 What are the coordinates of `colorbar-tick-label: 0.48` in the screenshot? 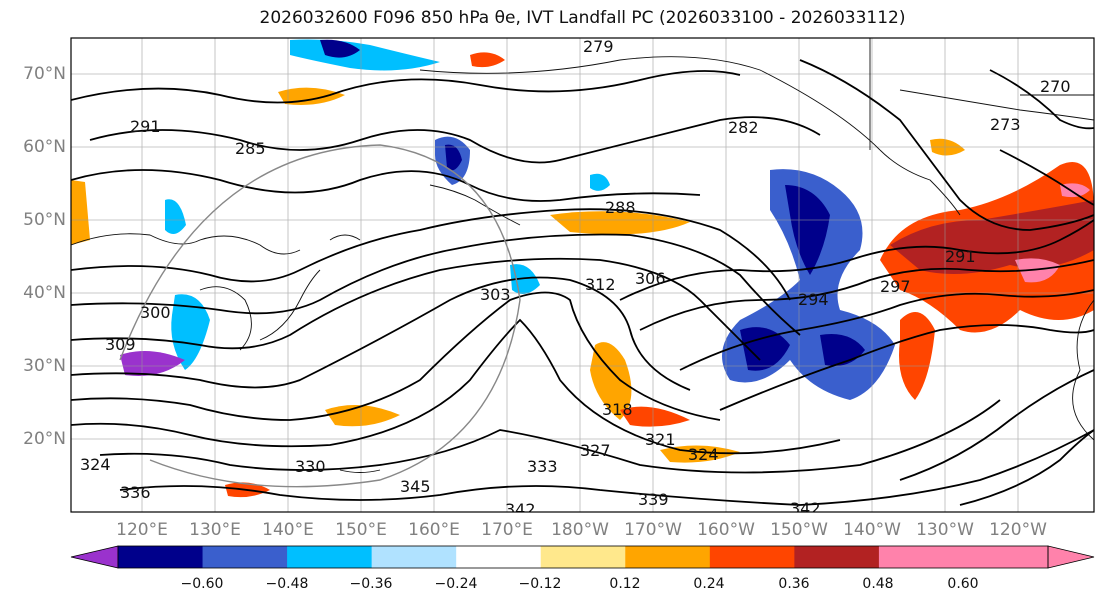 It's located at (878, 584).